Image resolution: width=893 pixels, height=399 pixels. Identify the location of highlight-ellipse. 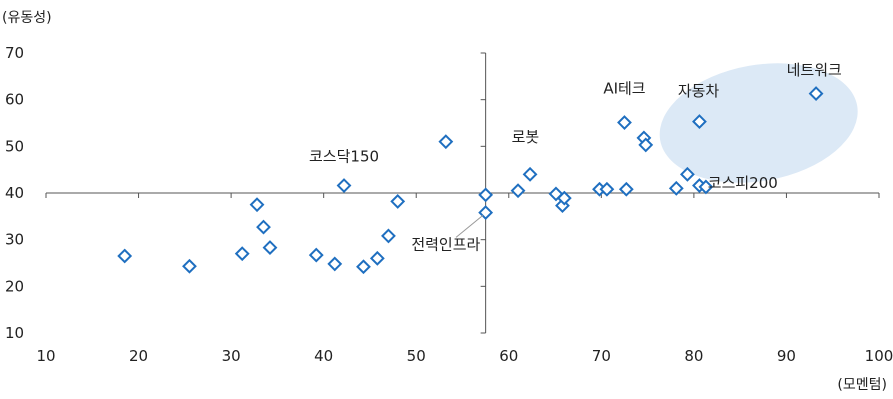
(758, 123).